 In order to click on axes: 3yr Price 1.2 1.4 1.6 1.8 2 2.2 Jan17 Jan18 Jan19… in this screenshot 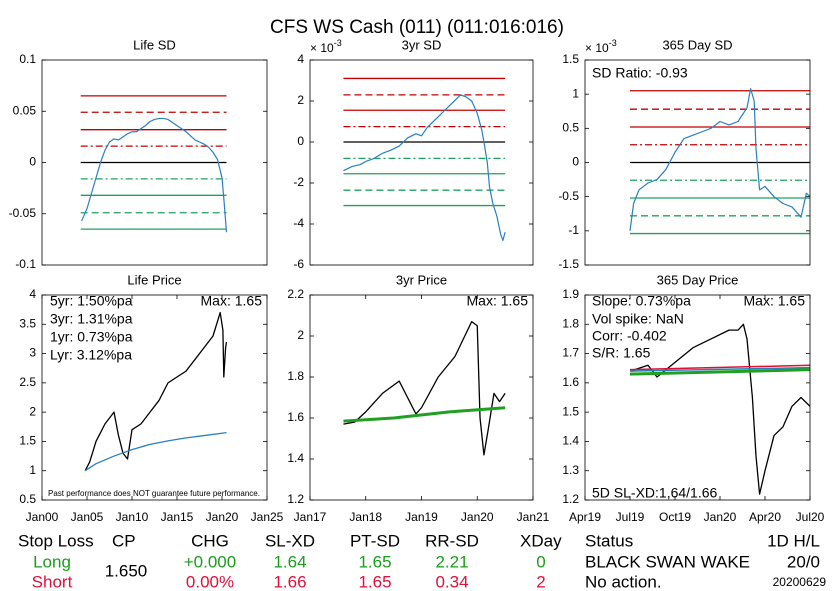, I will do `click(418, 398)`.